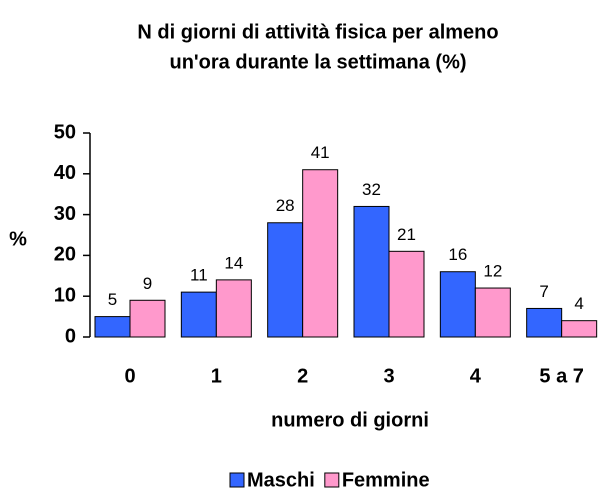 Image resolution: width=608 pixels, height=495 pixels. What do you see at coordinates (371, 189) in the screenshot?
I see `data-label: 32` at bounding box center [371, 189].